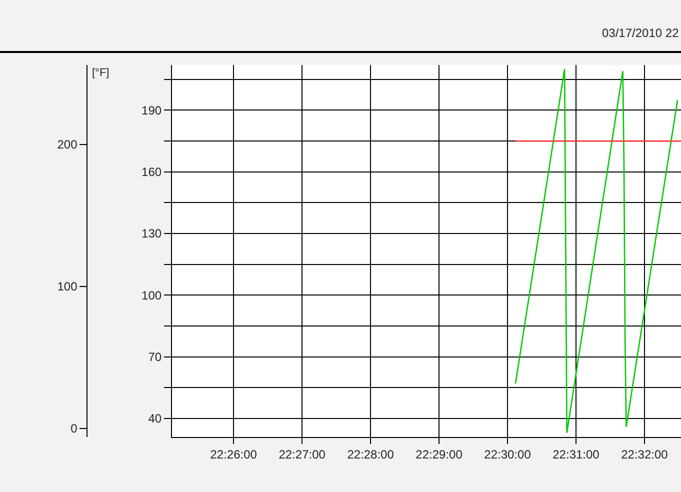 The width and height of the screenshot is (681, 492). I want to click on y-tick-label: 130, so click(152, 233).